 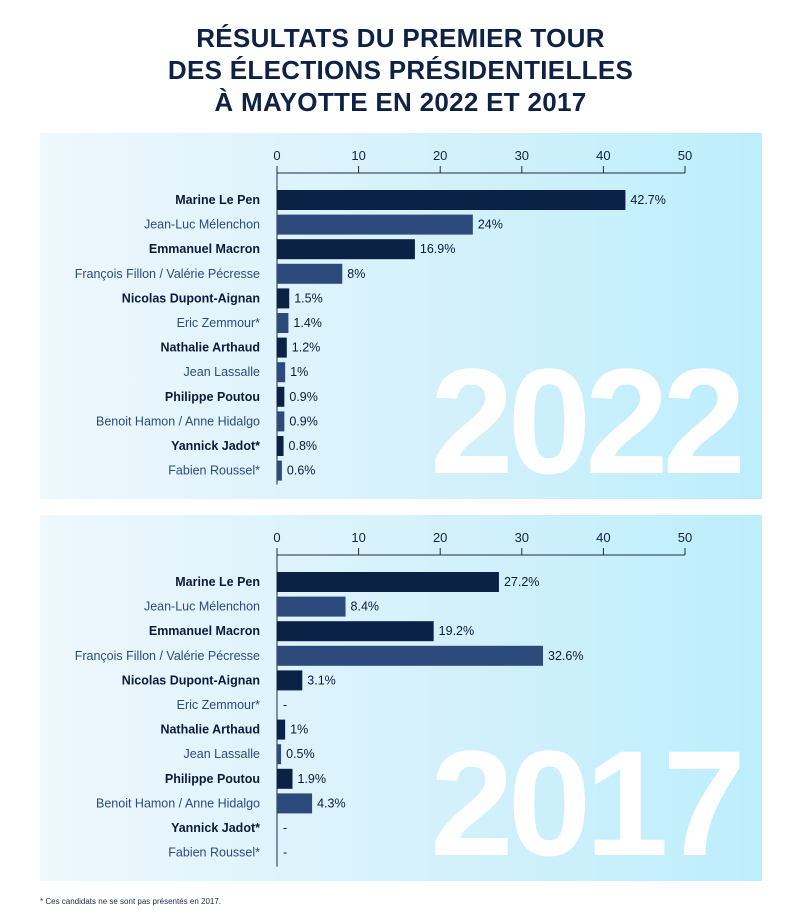 I want to click on data-label: 1.2%, so click(x=306, y=348).